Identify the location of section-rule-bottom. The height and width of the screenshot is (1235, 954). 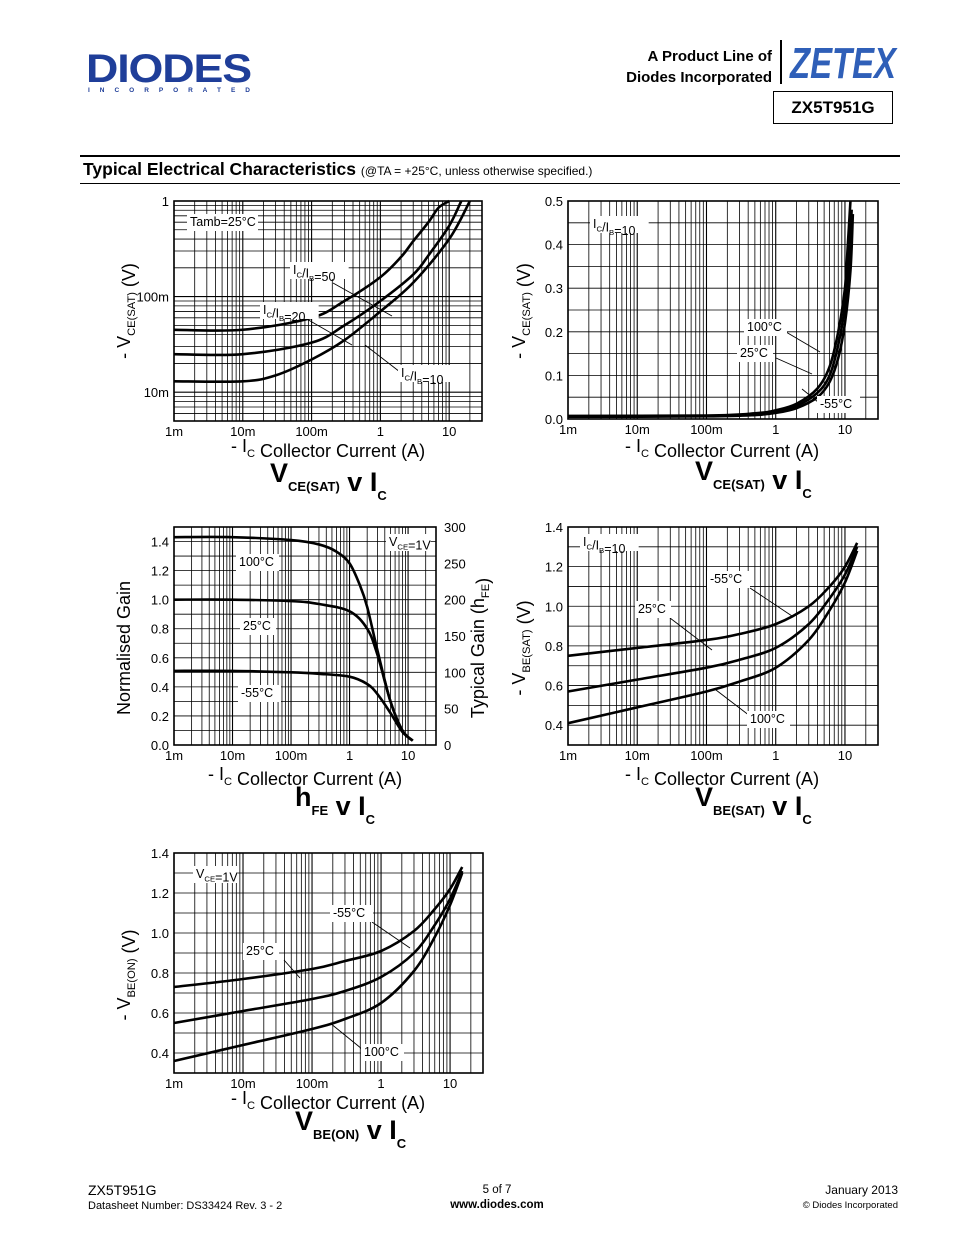
(490, 183).